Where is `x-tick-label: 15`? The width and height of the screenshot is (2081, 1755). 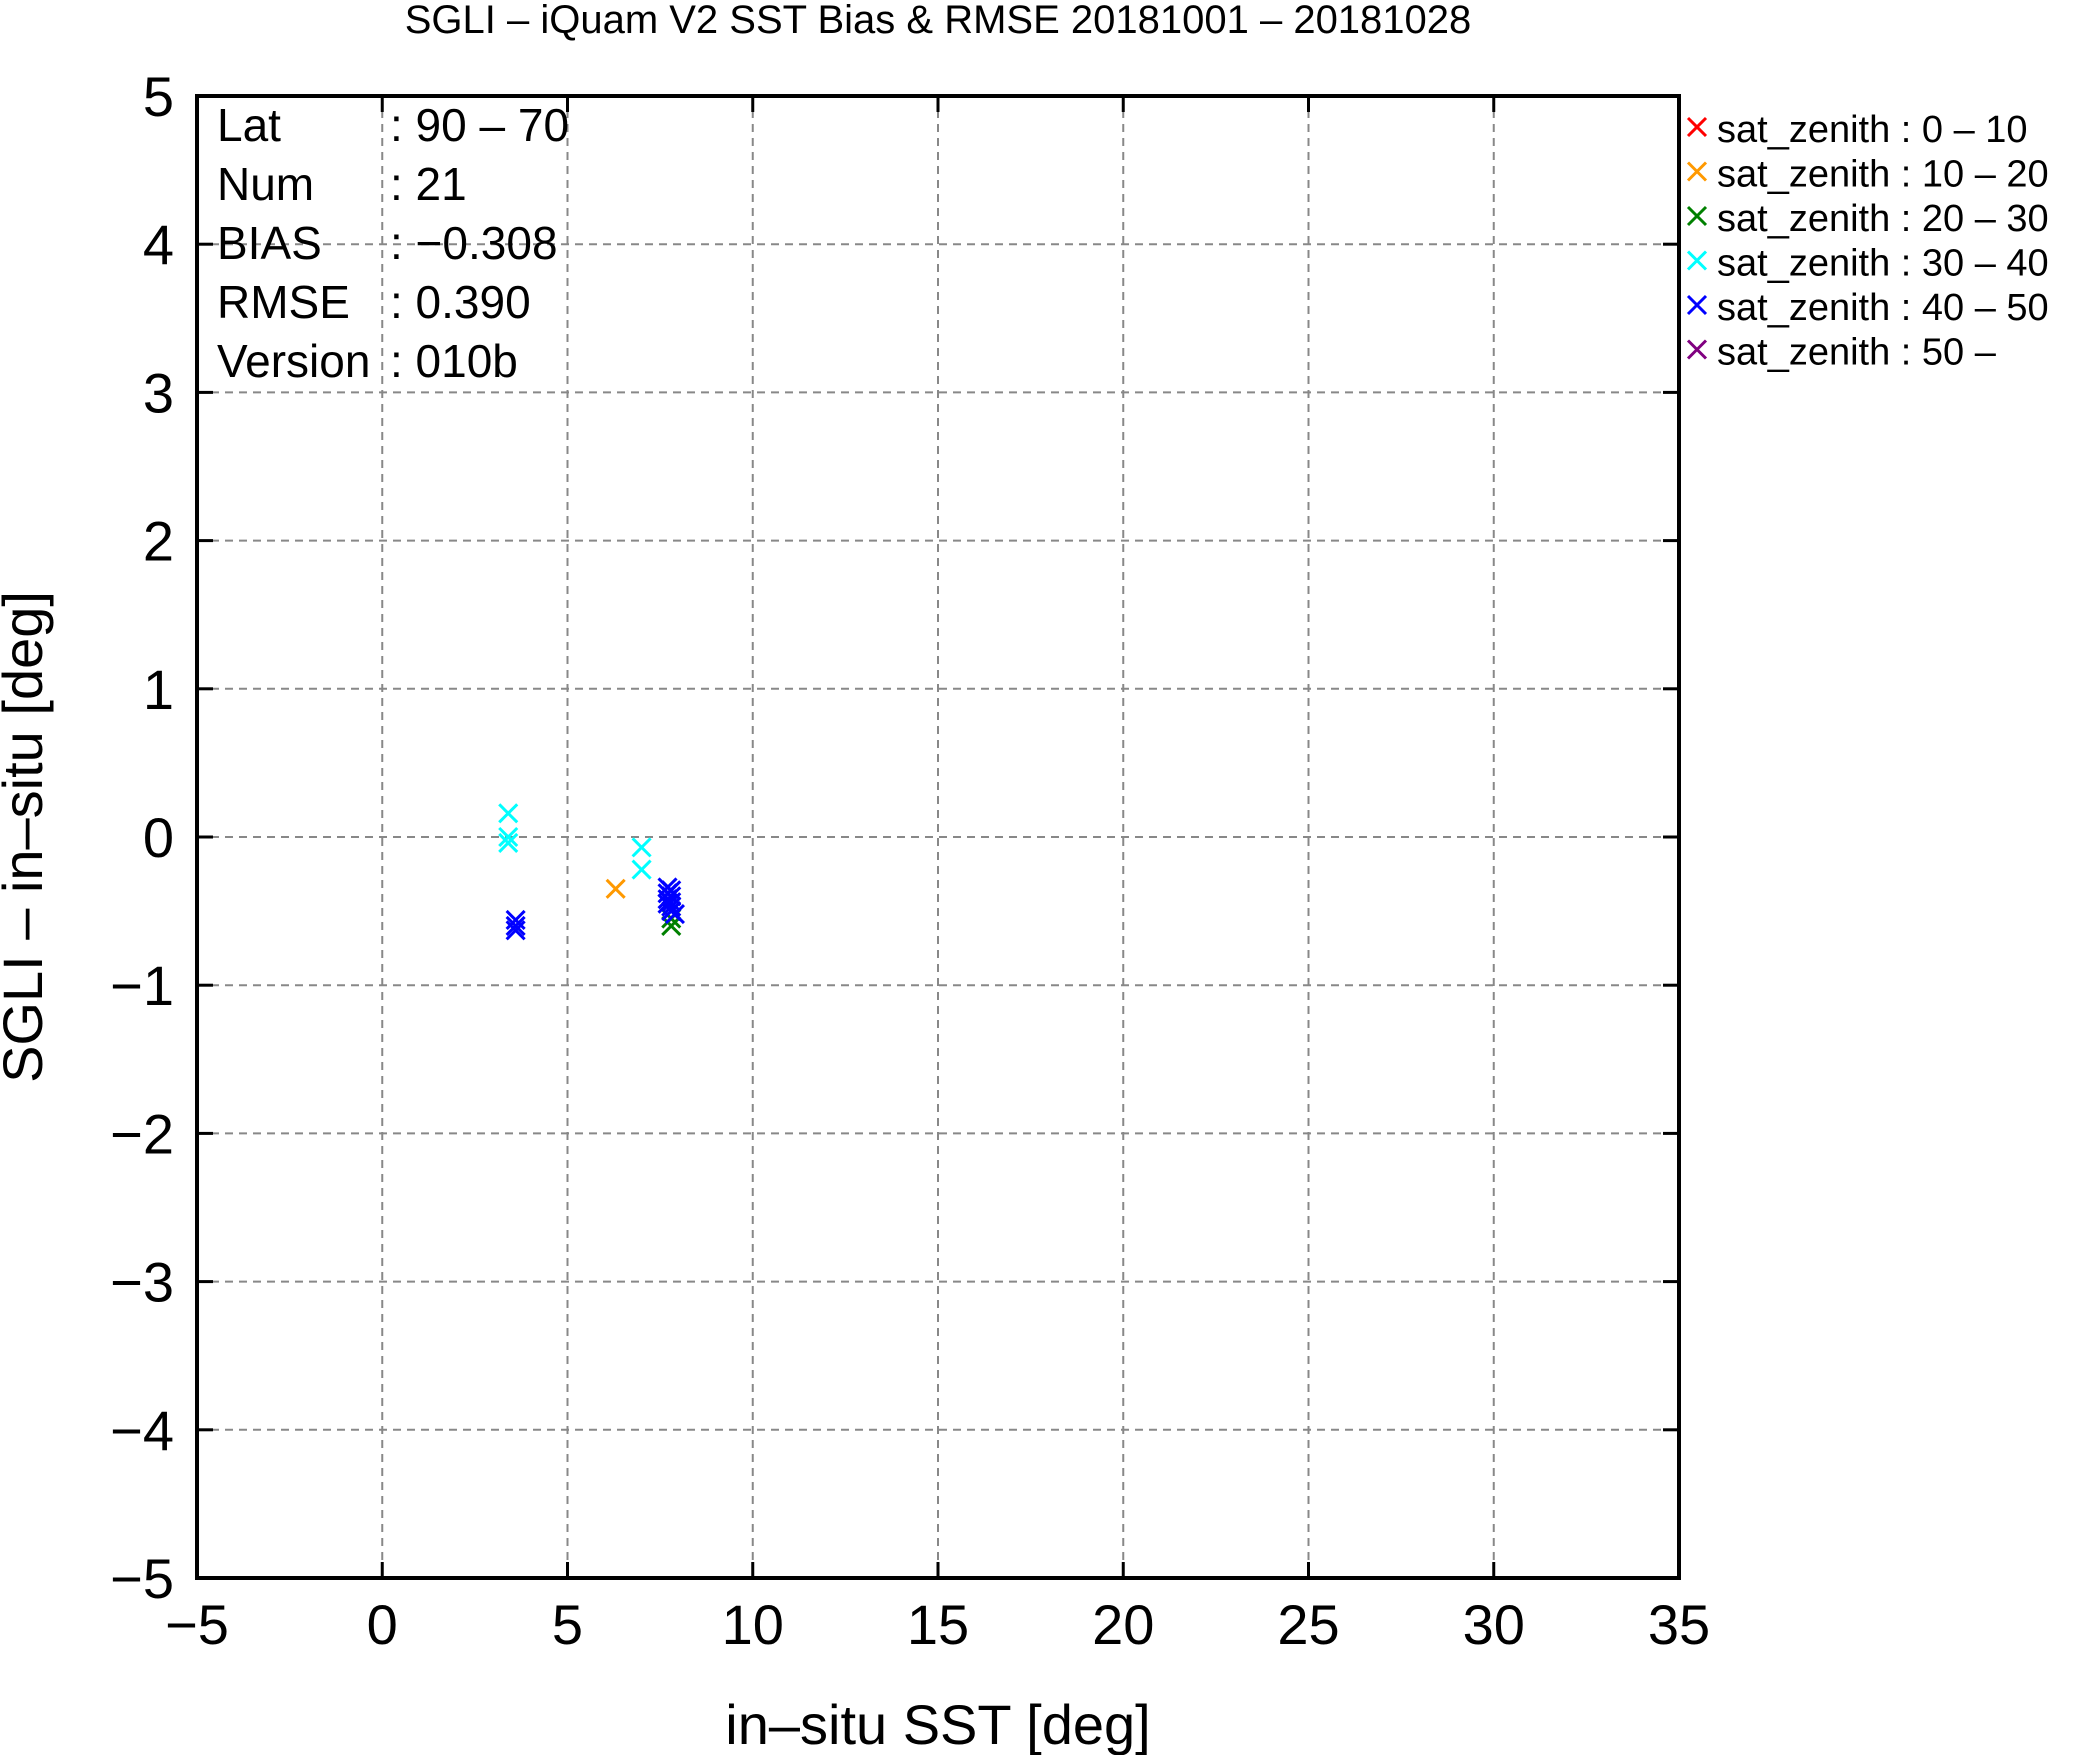 x-tick-label: 15 is located at coordinates (938, 1624).